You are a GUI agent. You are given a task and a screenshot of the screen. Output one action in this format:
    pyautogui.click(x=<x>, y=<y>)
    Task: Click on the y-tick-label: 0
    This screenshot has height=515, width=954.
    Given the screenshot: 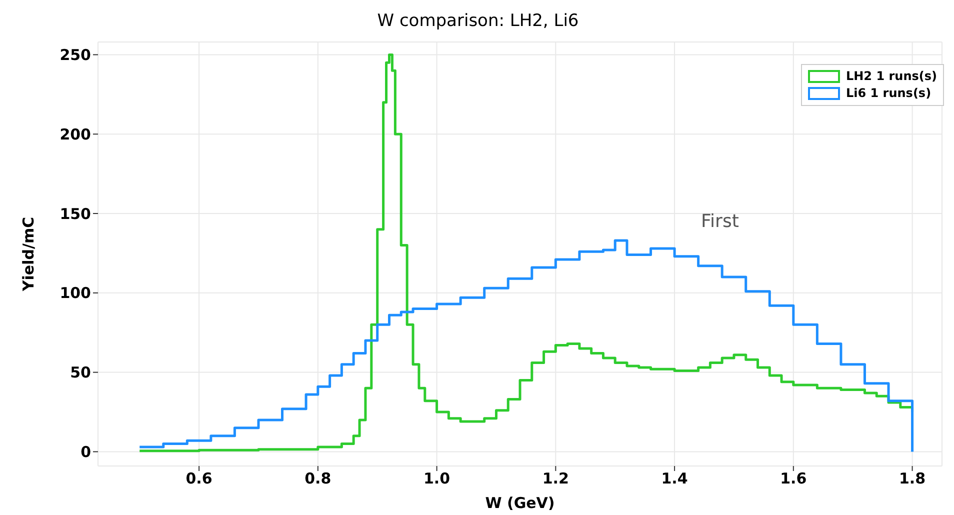 What is the action you would take?
    pyautogui.click(x=85, y=452)
    